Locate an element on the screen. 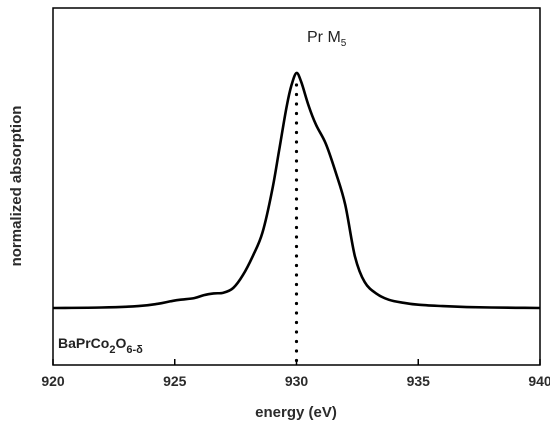 Image resolution: width=550 pixels, height=423 pixels. x-tick-label-935: 935 is located at coordinates (419, 381).